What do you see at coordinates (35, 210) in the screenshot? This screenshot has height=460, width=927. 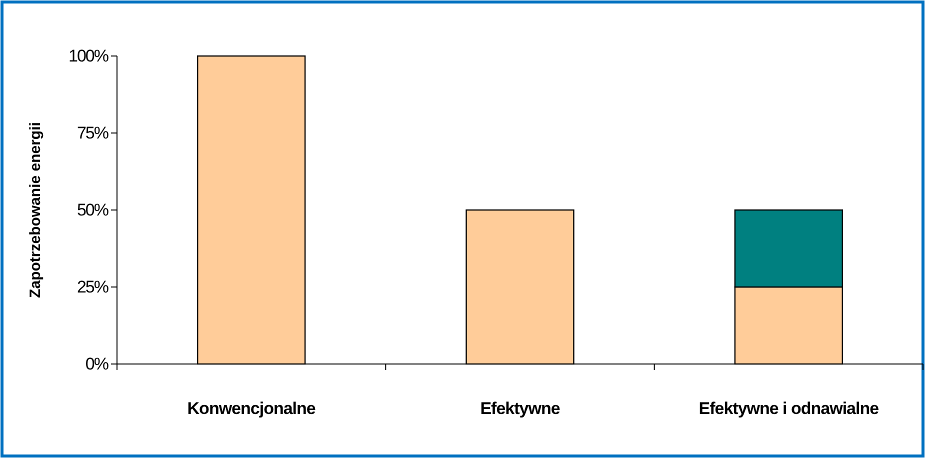 I see `y-axis-title: Zapotrzebowanie energii` at bounding box center [35, 210].